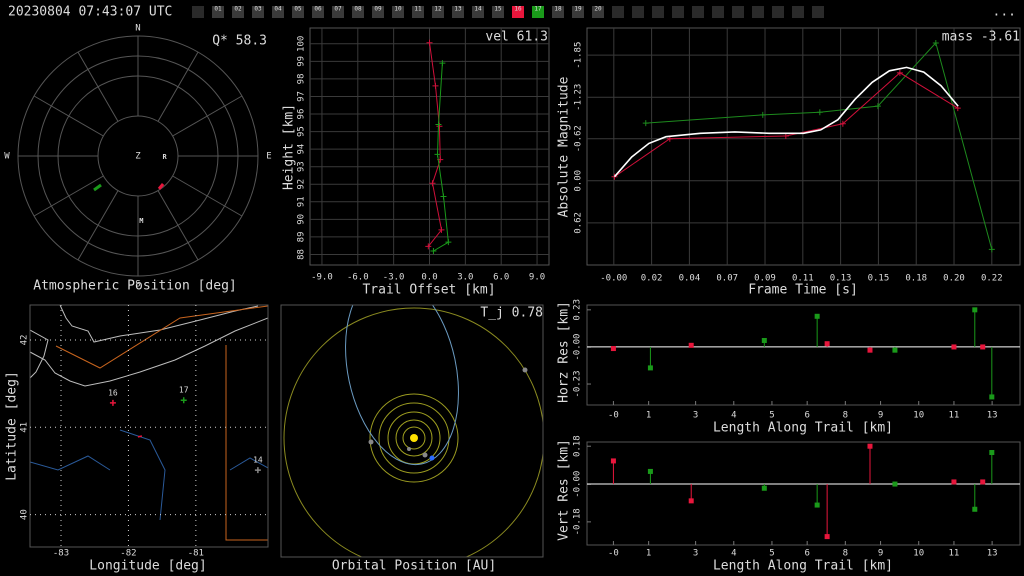 This screenshot has width=1024, height=576. What do you see at coordinates (12, 426) in the screenshot?
I see `y-axis-label: Latitude [deg]` at bounding box center [12, 426].